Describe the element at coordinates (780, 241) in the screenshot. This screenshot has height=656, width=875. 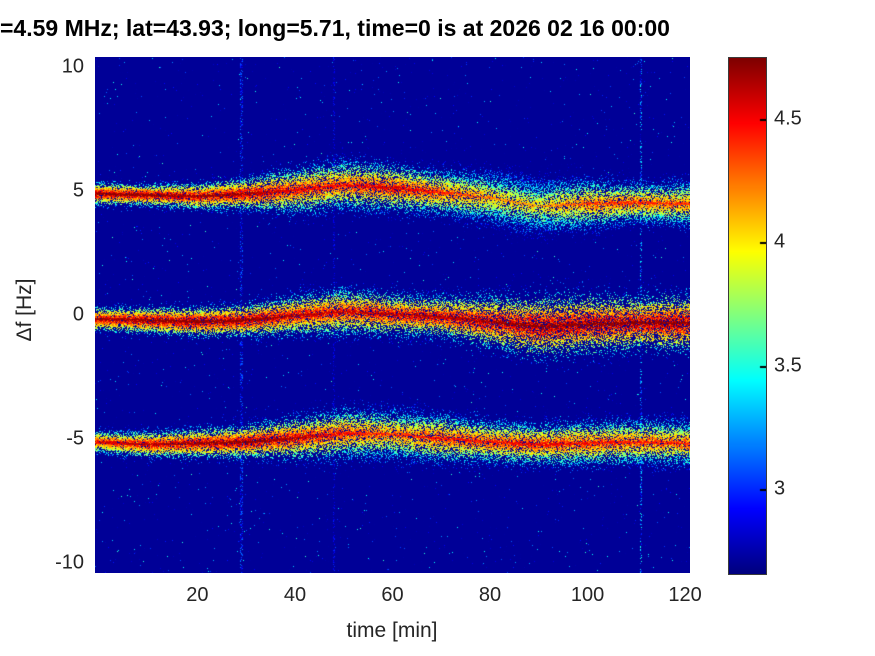
I see `colorbar-tick-4: 4` at that location.